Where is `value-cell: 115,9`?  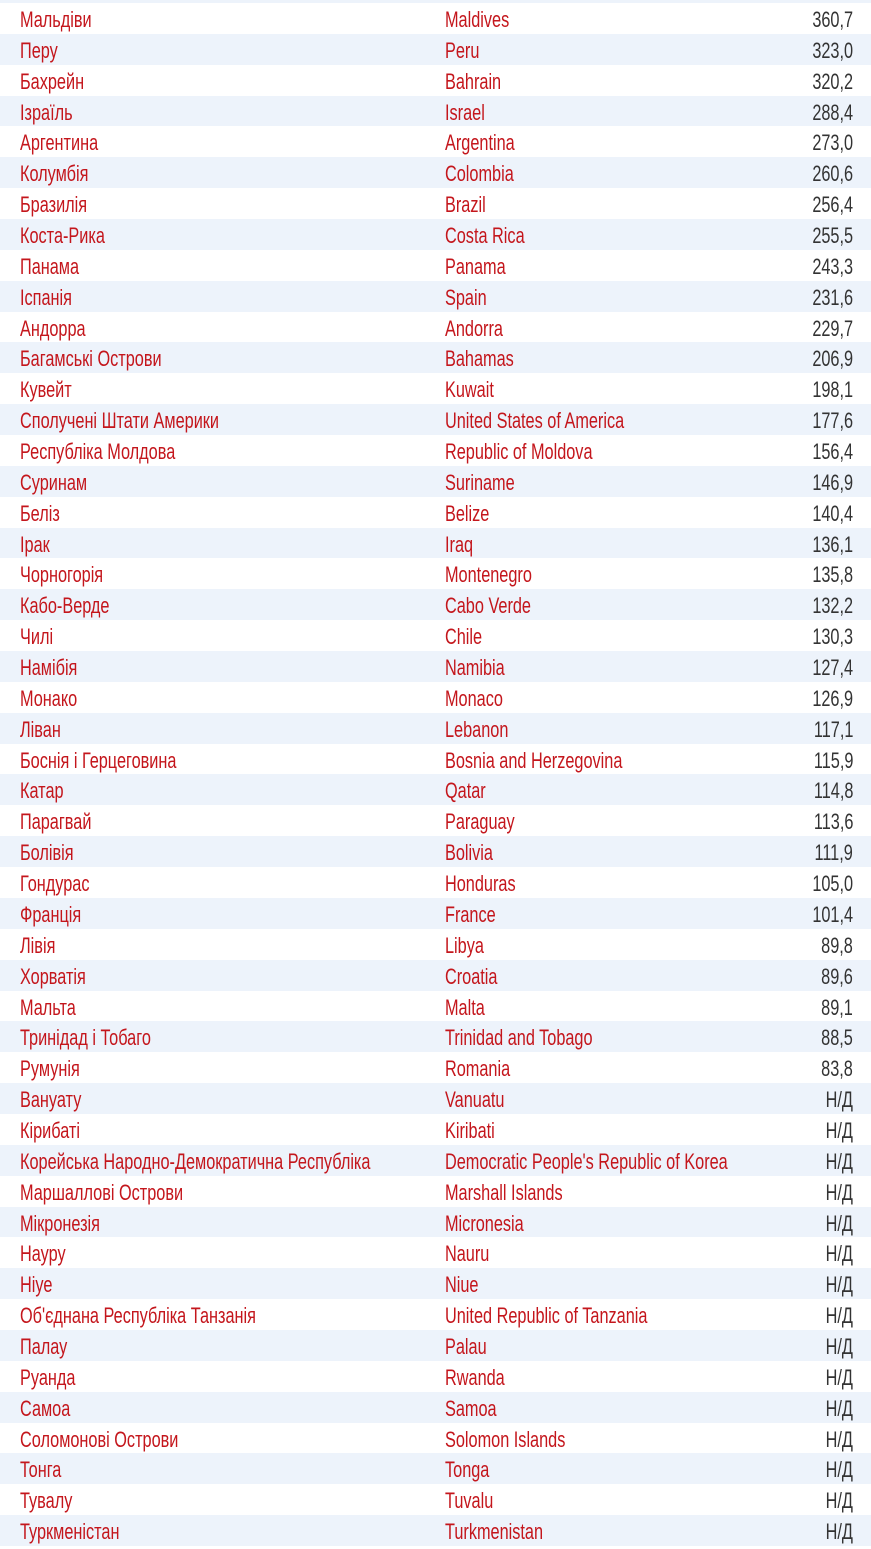
value-cell: 115,9 is located at coordinates (833, 760).